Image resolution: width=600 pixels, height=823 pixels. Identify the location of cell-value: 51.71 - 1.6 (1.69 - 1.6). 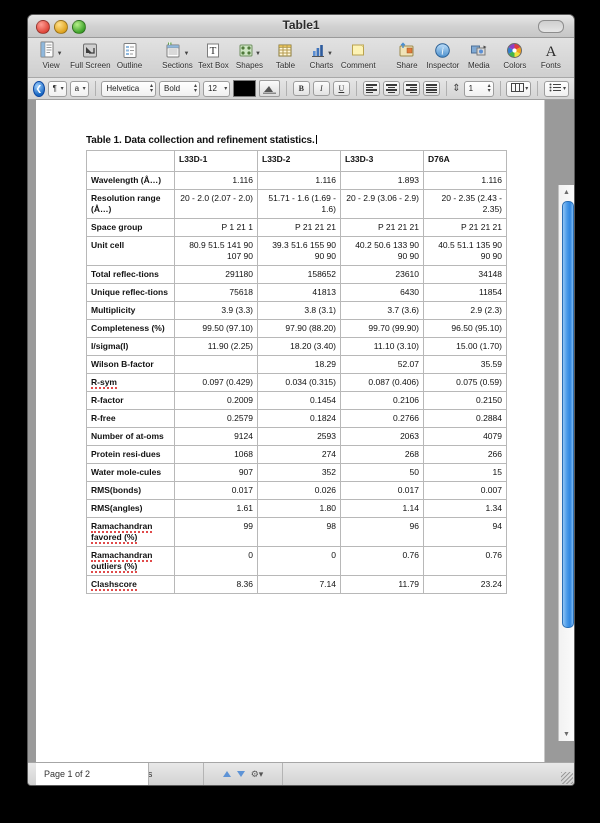
(299, 204).